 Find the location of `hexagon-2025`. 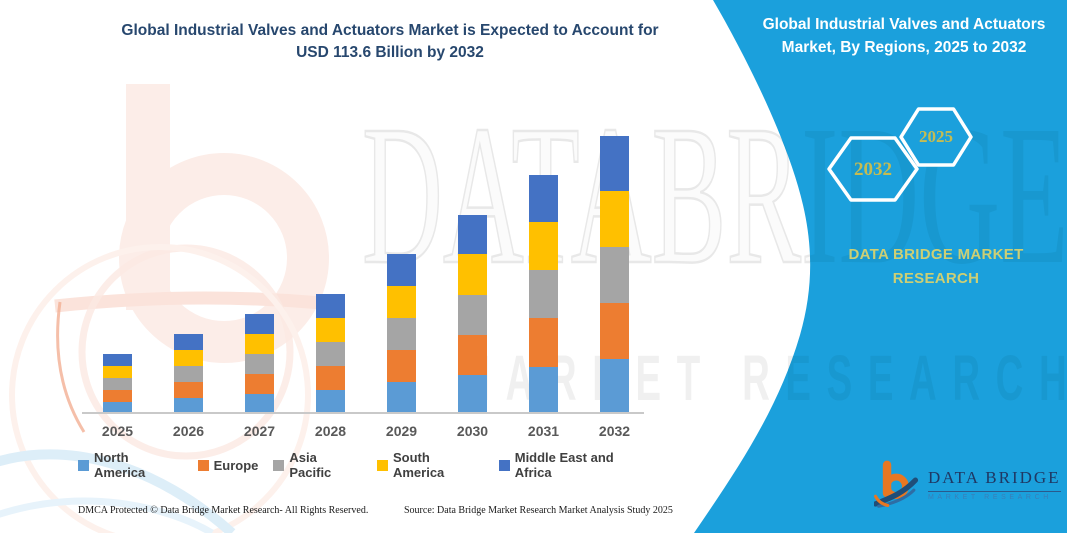

hexagon-2025 is located at coordinates (936, 137).